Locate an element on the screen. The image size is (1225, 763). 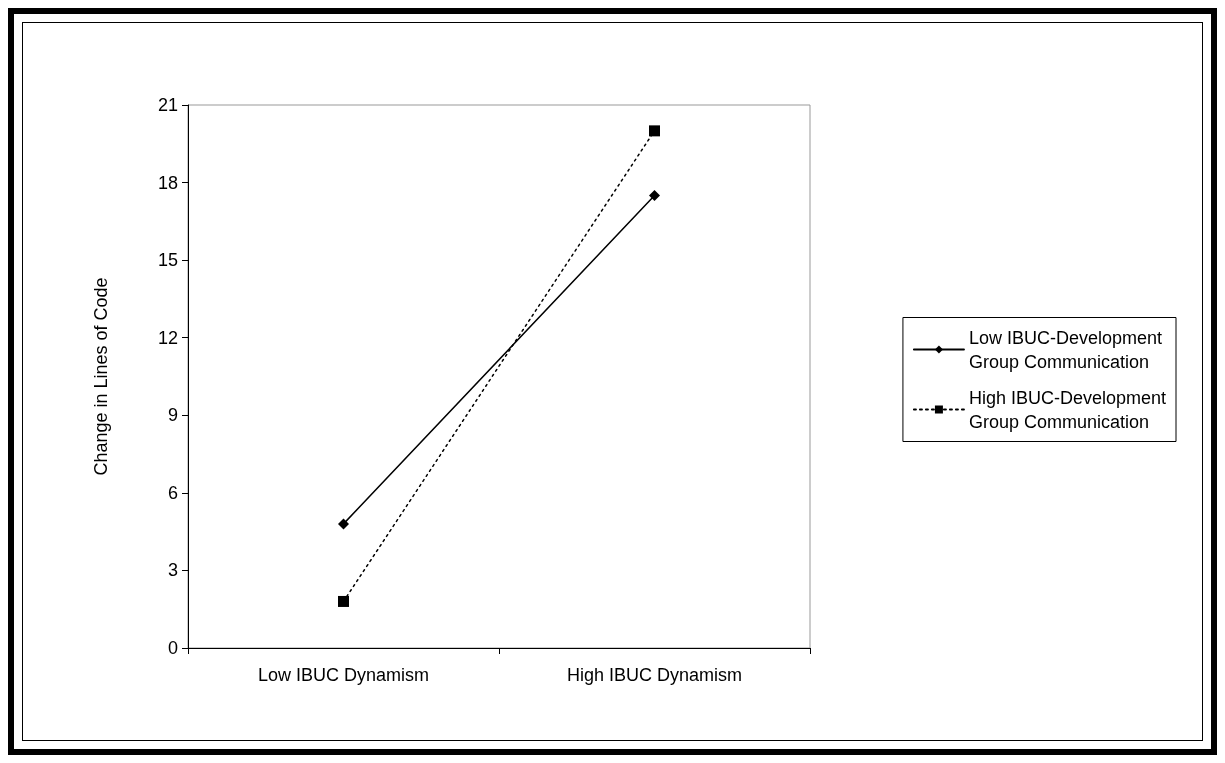
y-tick-label: 0 is located at coordinates (172, 648).